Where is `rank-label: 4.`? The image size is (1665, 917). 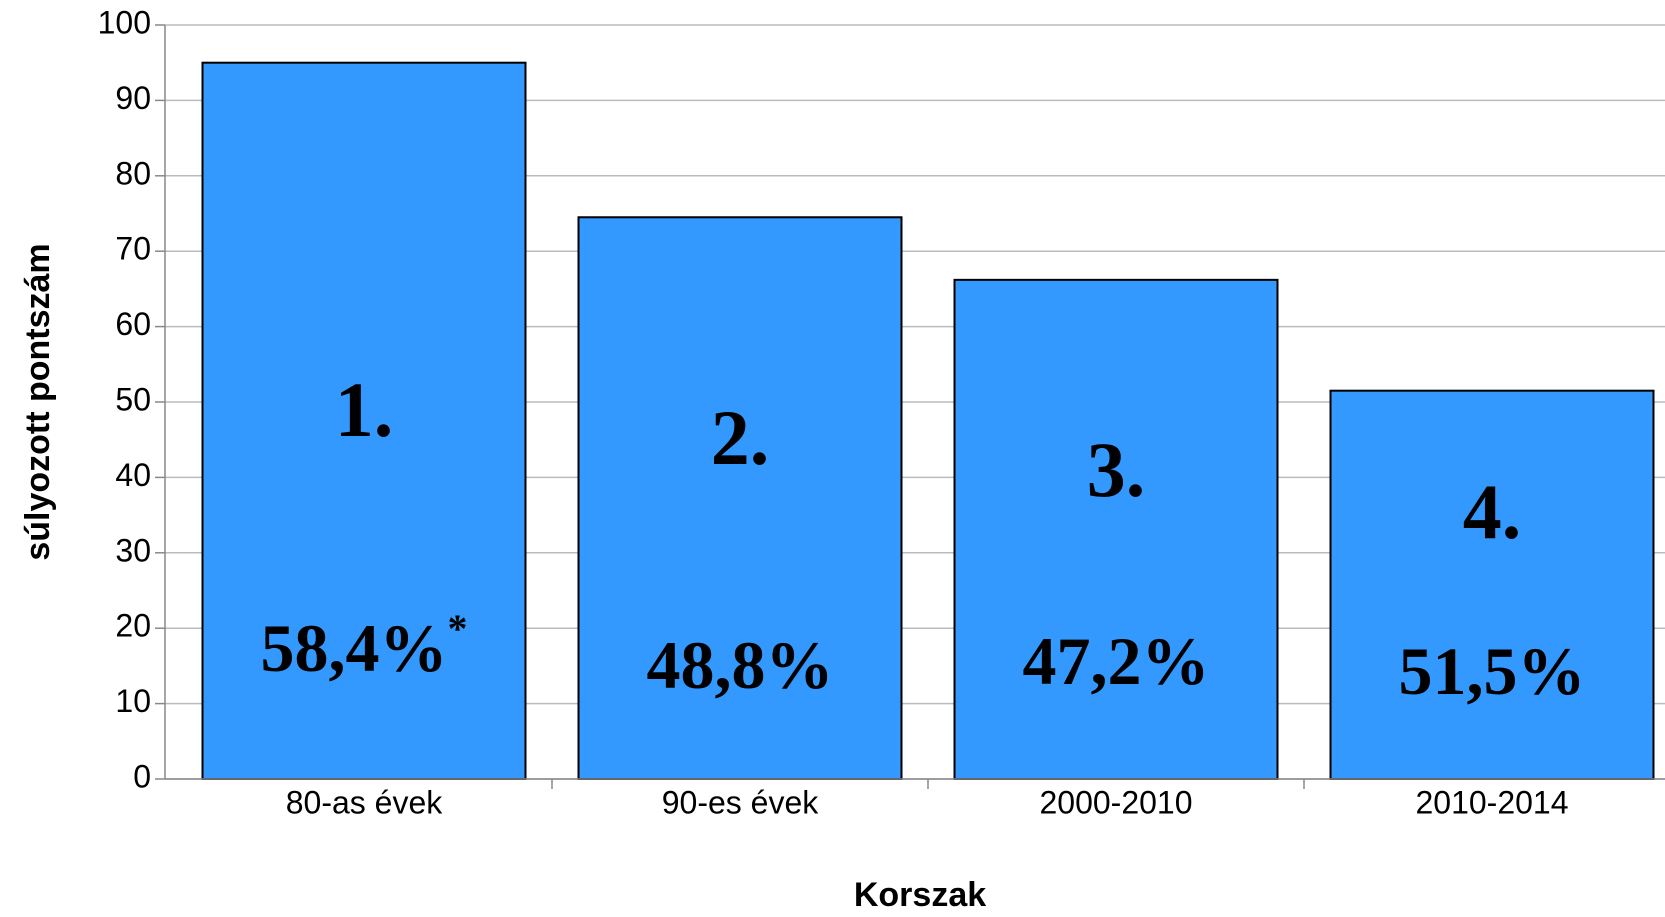 rank-label: 4. is located at coordinates (1492, 511).